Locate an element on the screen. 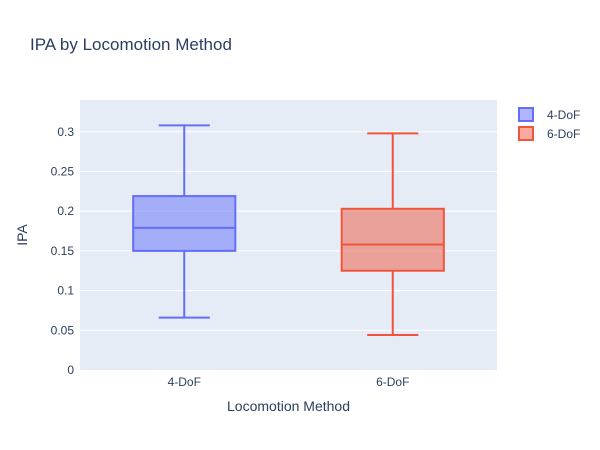 Image resolution: width=600 pixels, height=450 pixels. y-tick-label: 0.1 is located at coordinates (65, 291).